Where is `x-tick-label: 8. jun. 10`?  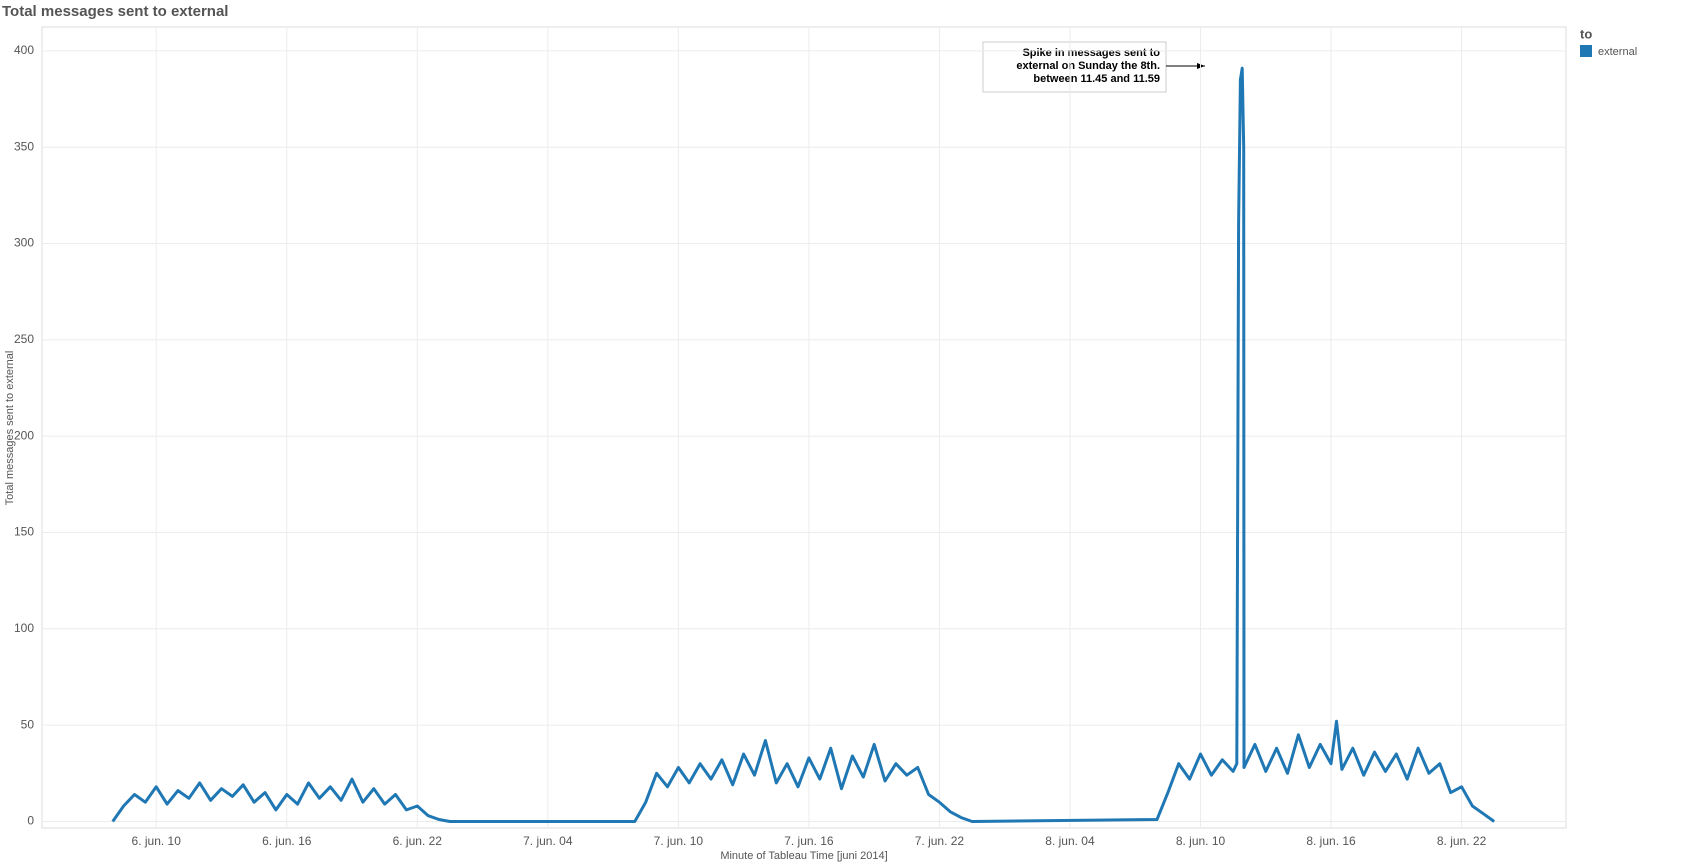 x-tick-label: 8. jun. 10 is located at coordinates (1201, 841).